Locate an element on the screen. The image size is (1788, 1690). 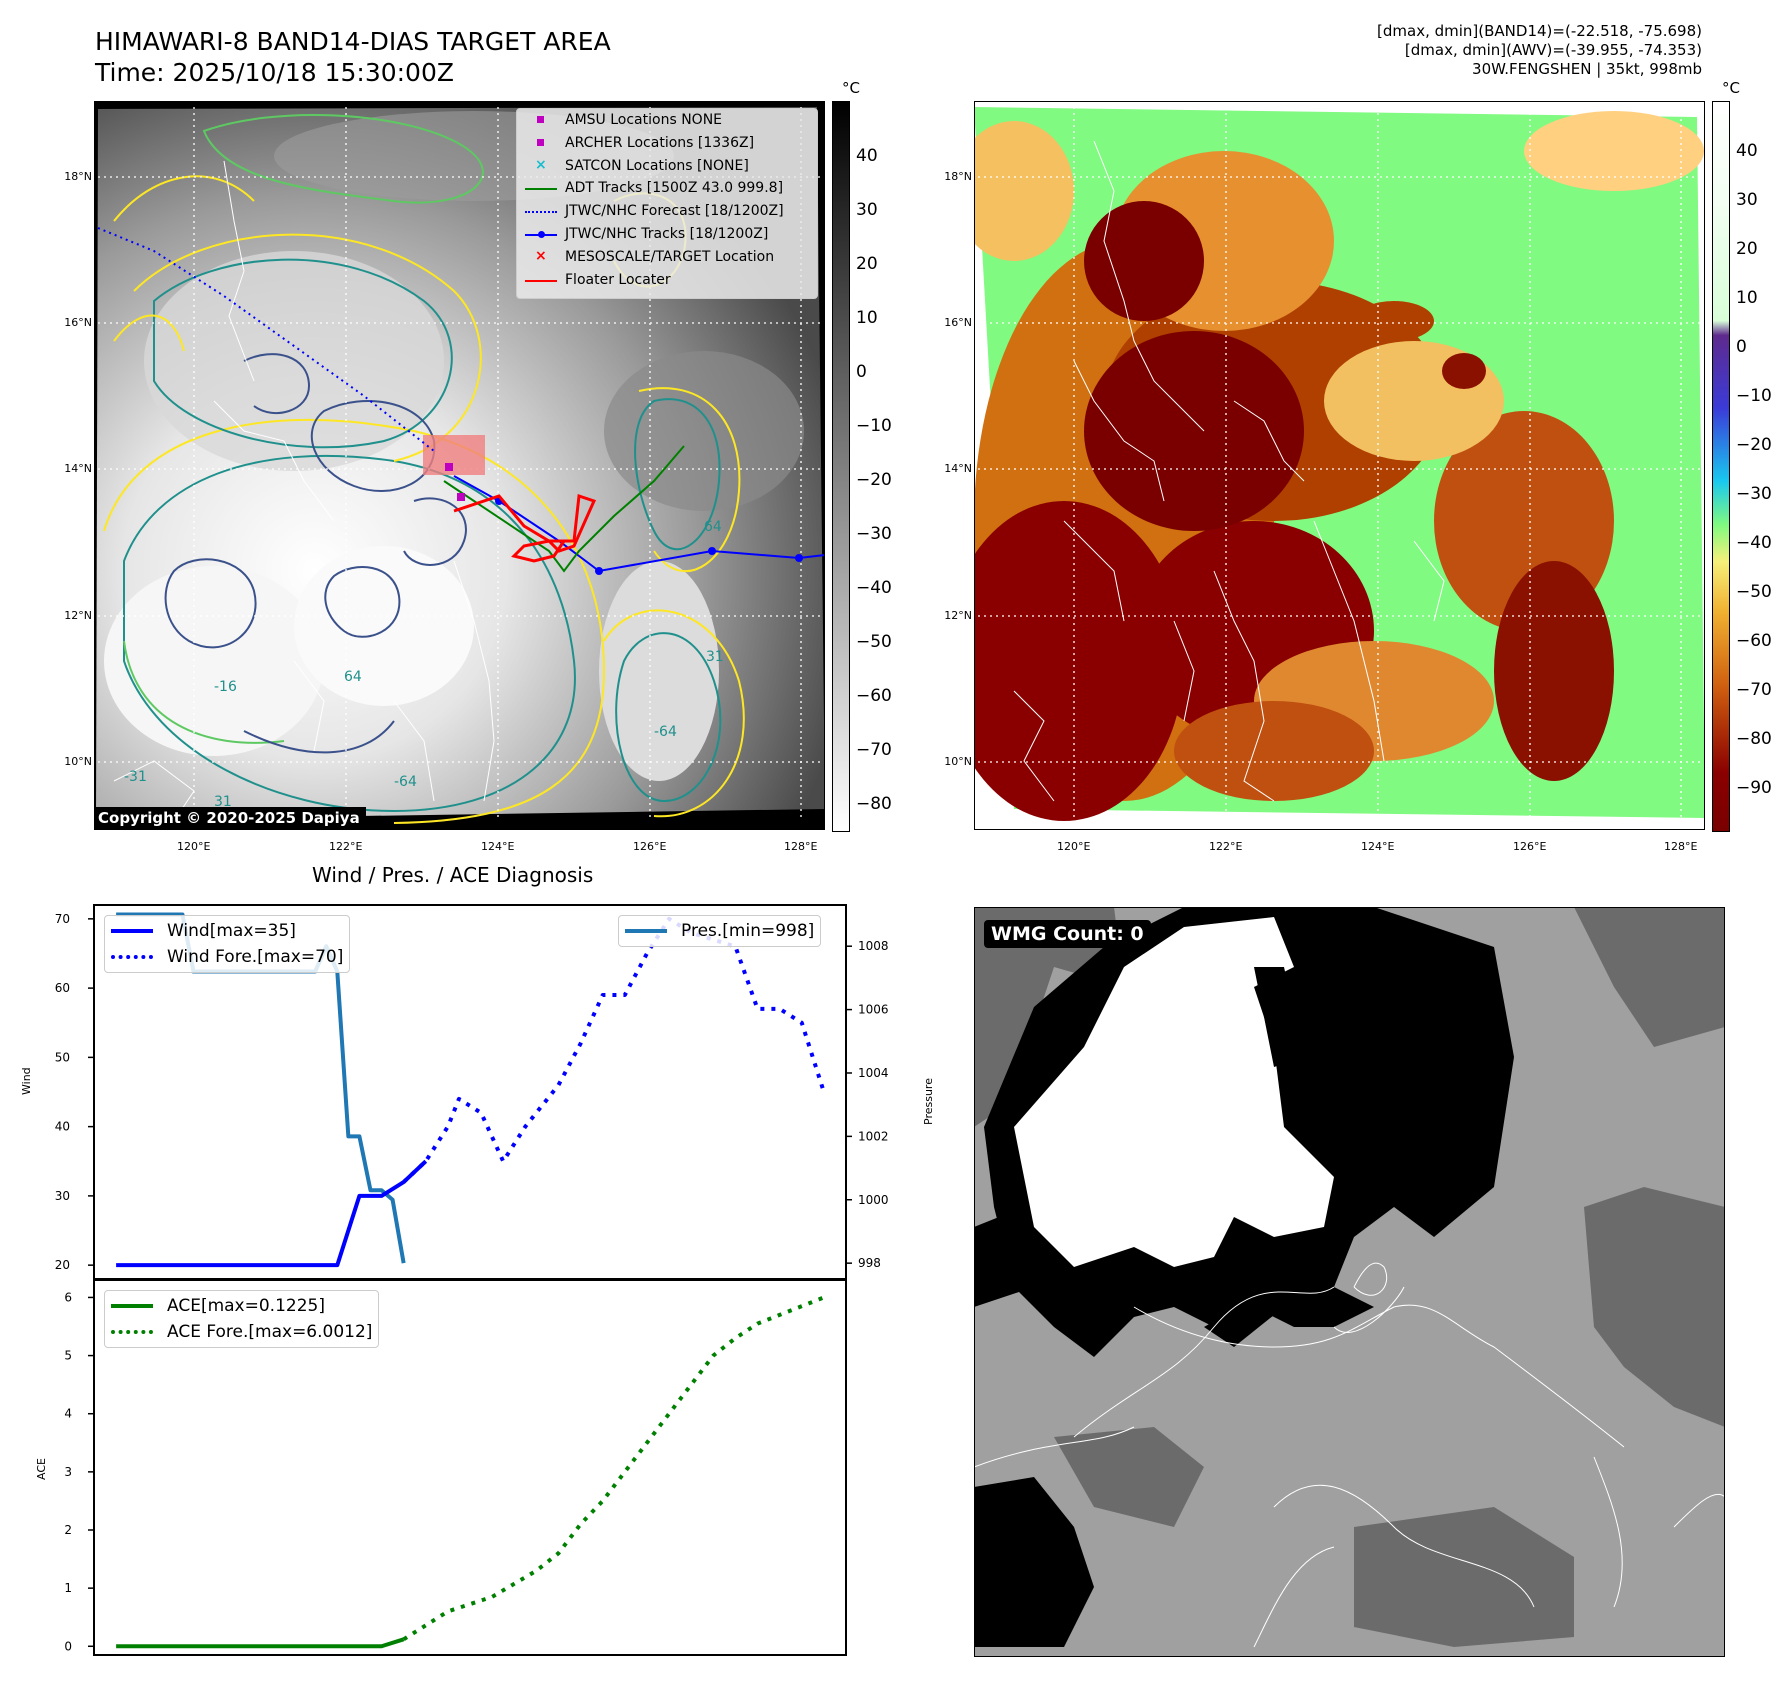
lat-label: 16°N is located at coordinates (78, 322).